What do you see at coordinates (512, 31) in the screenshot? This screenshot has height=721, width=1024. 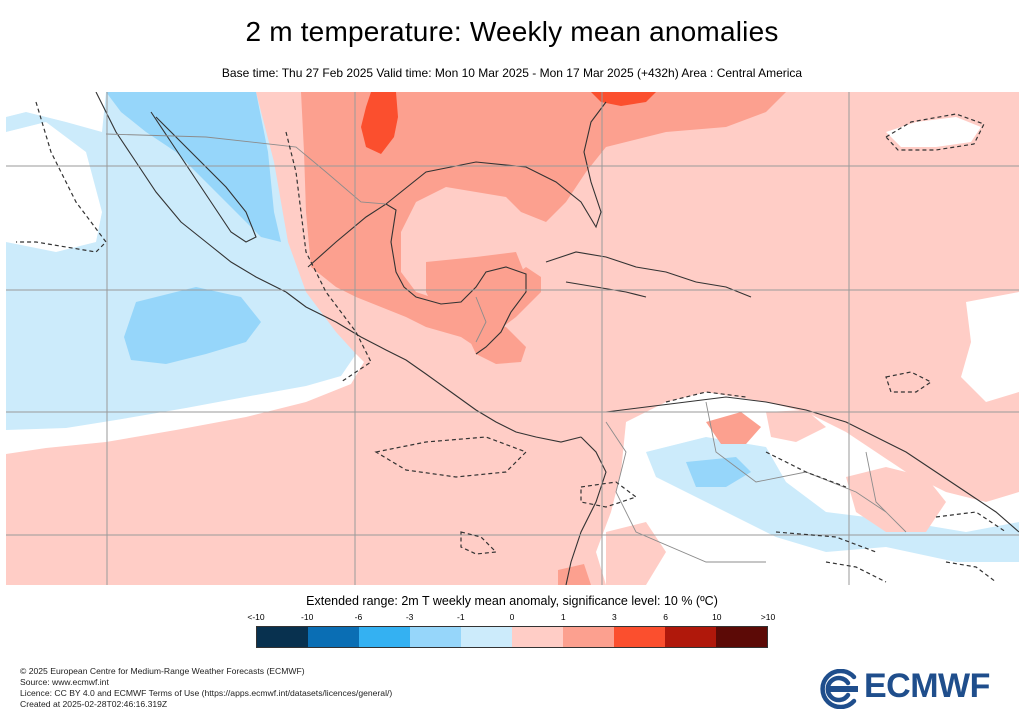 I see `chart-title: 2 m temperature: Weekly mean anomalies` at bounding box center [512, 31].